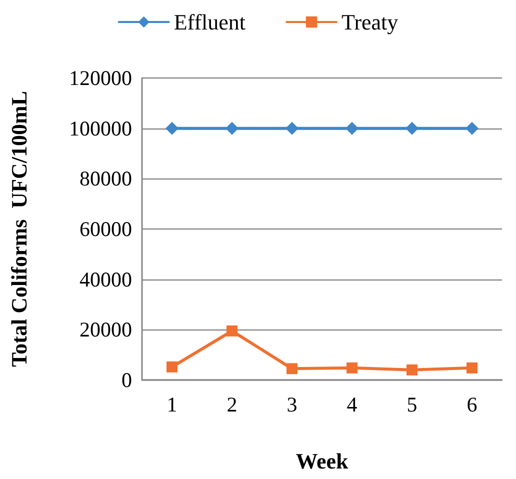 Image resolution: width=516 pixels, height=479 pixels. Describe the element at coordinates (352, 404) in the screenshot. I see `x-tick-label: 4` at that location.